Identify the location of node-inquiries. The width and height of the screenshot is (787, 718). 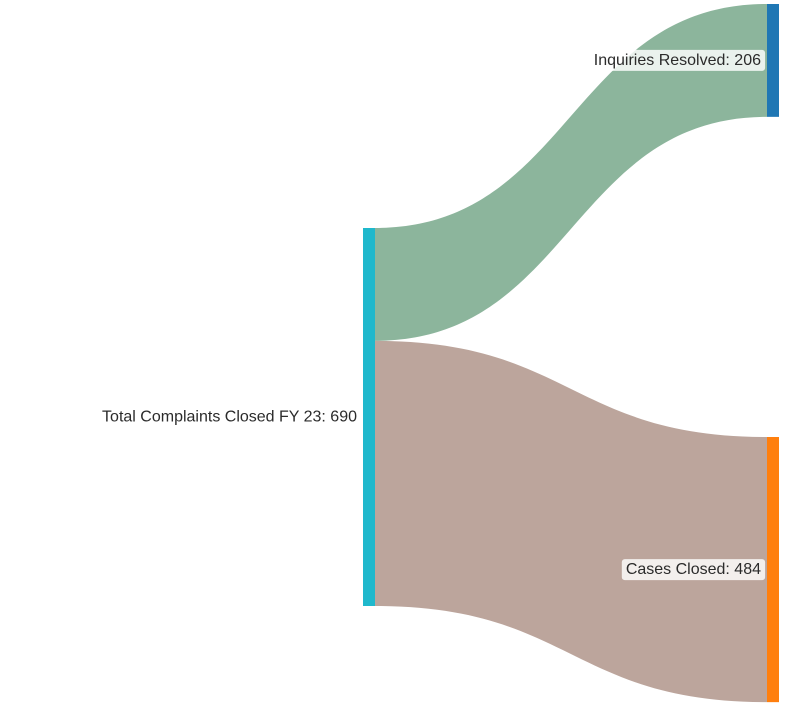
(773, 60).